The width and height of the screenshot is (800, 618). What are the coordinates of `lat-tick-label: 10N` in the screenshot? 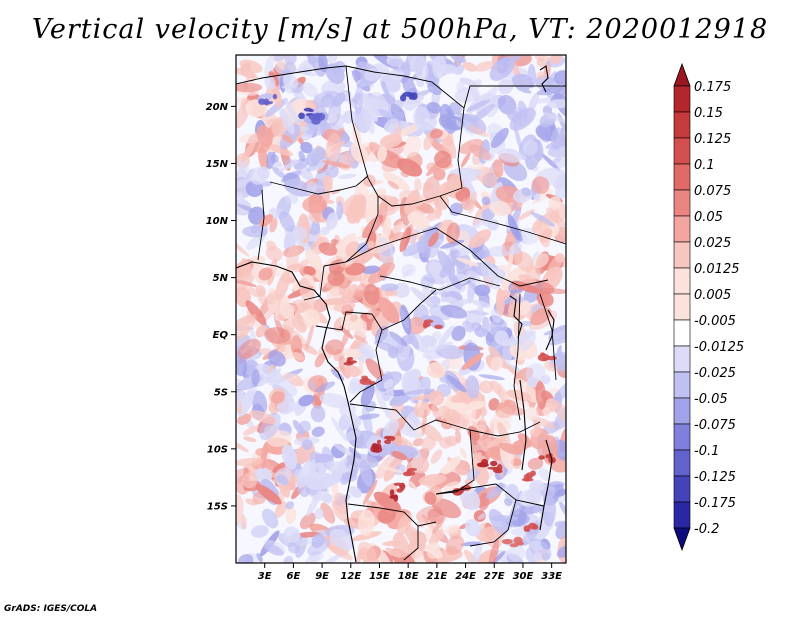 It's located at (217, 221).